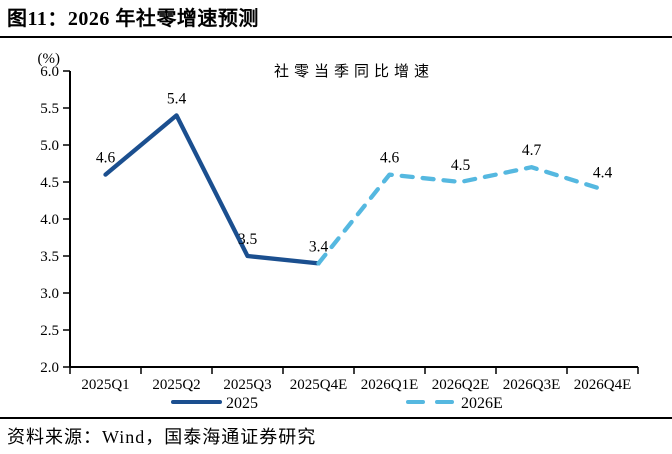 This screenshot has height=454, width=672. Describe the element at coordinates (49, 294) in the screenshot. I see `y-tick-label: 3.0` at that location.